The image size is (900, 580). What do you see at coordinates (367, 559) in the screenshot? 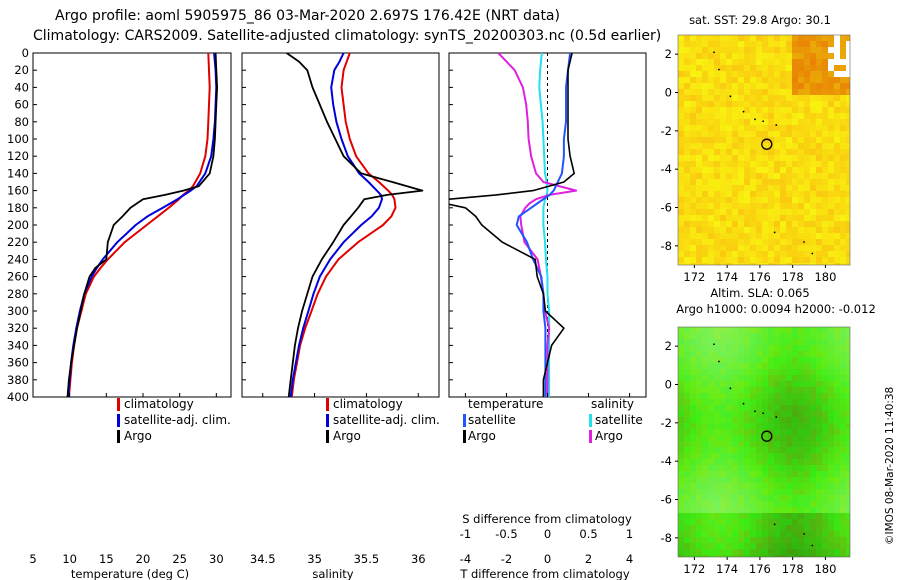
I see `sal-xtick-label: 35.5` at bounding box center [367, 559].